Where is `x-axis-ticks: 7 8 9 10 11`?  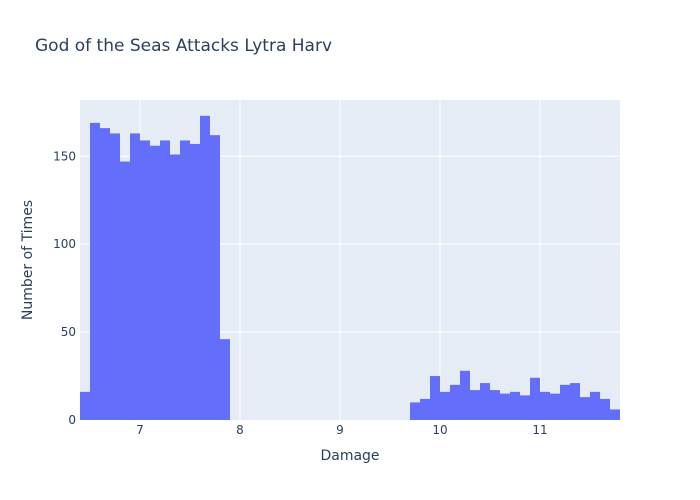 x-axis-ticks: 7 8 9 10 11 is located at coordinates (341, 430).